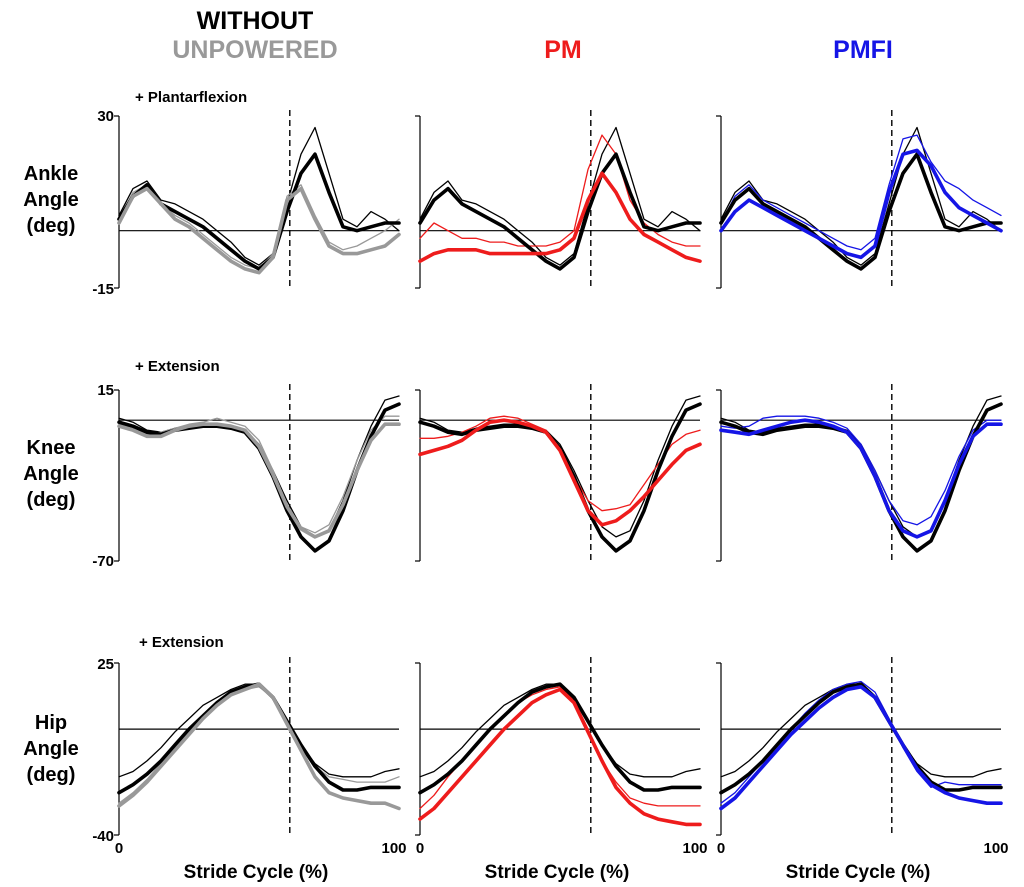  I want to click on panel-knee-col3-series-without-thick, so click(861, 477).